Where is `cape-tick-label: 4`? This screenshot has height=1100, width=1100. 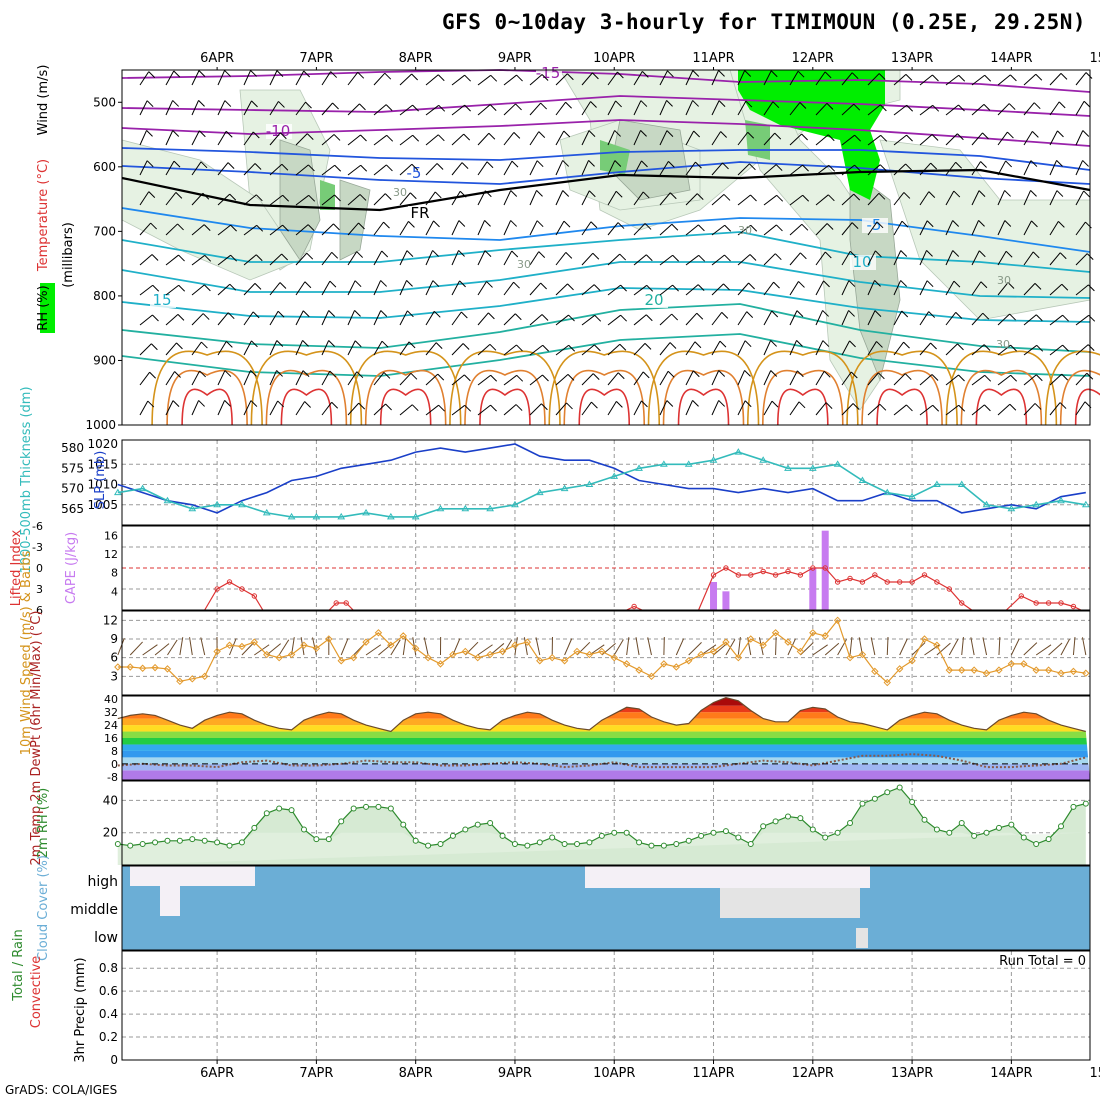
cape-tick-label: 4 is located at coordinates (114, 591).